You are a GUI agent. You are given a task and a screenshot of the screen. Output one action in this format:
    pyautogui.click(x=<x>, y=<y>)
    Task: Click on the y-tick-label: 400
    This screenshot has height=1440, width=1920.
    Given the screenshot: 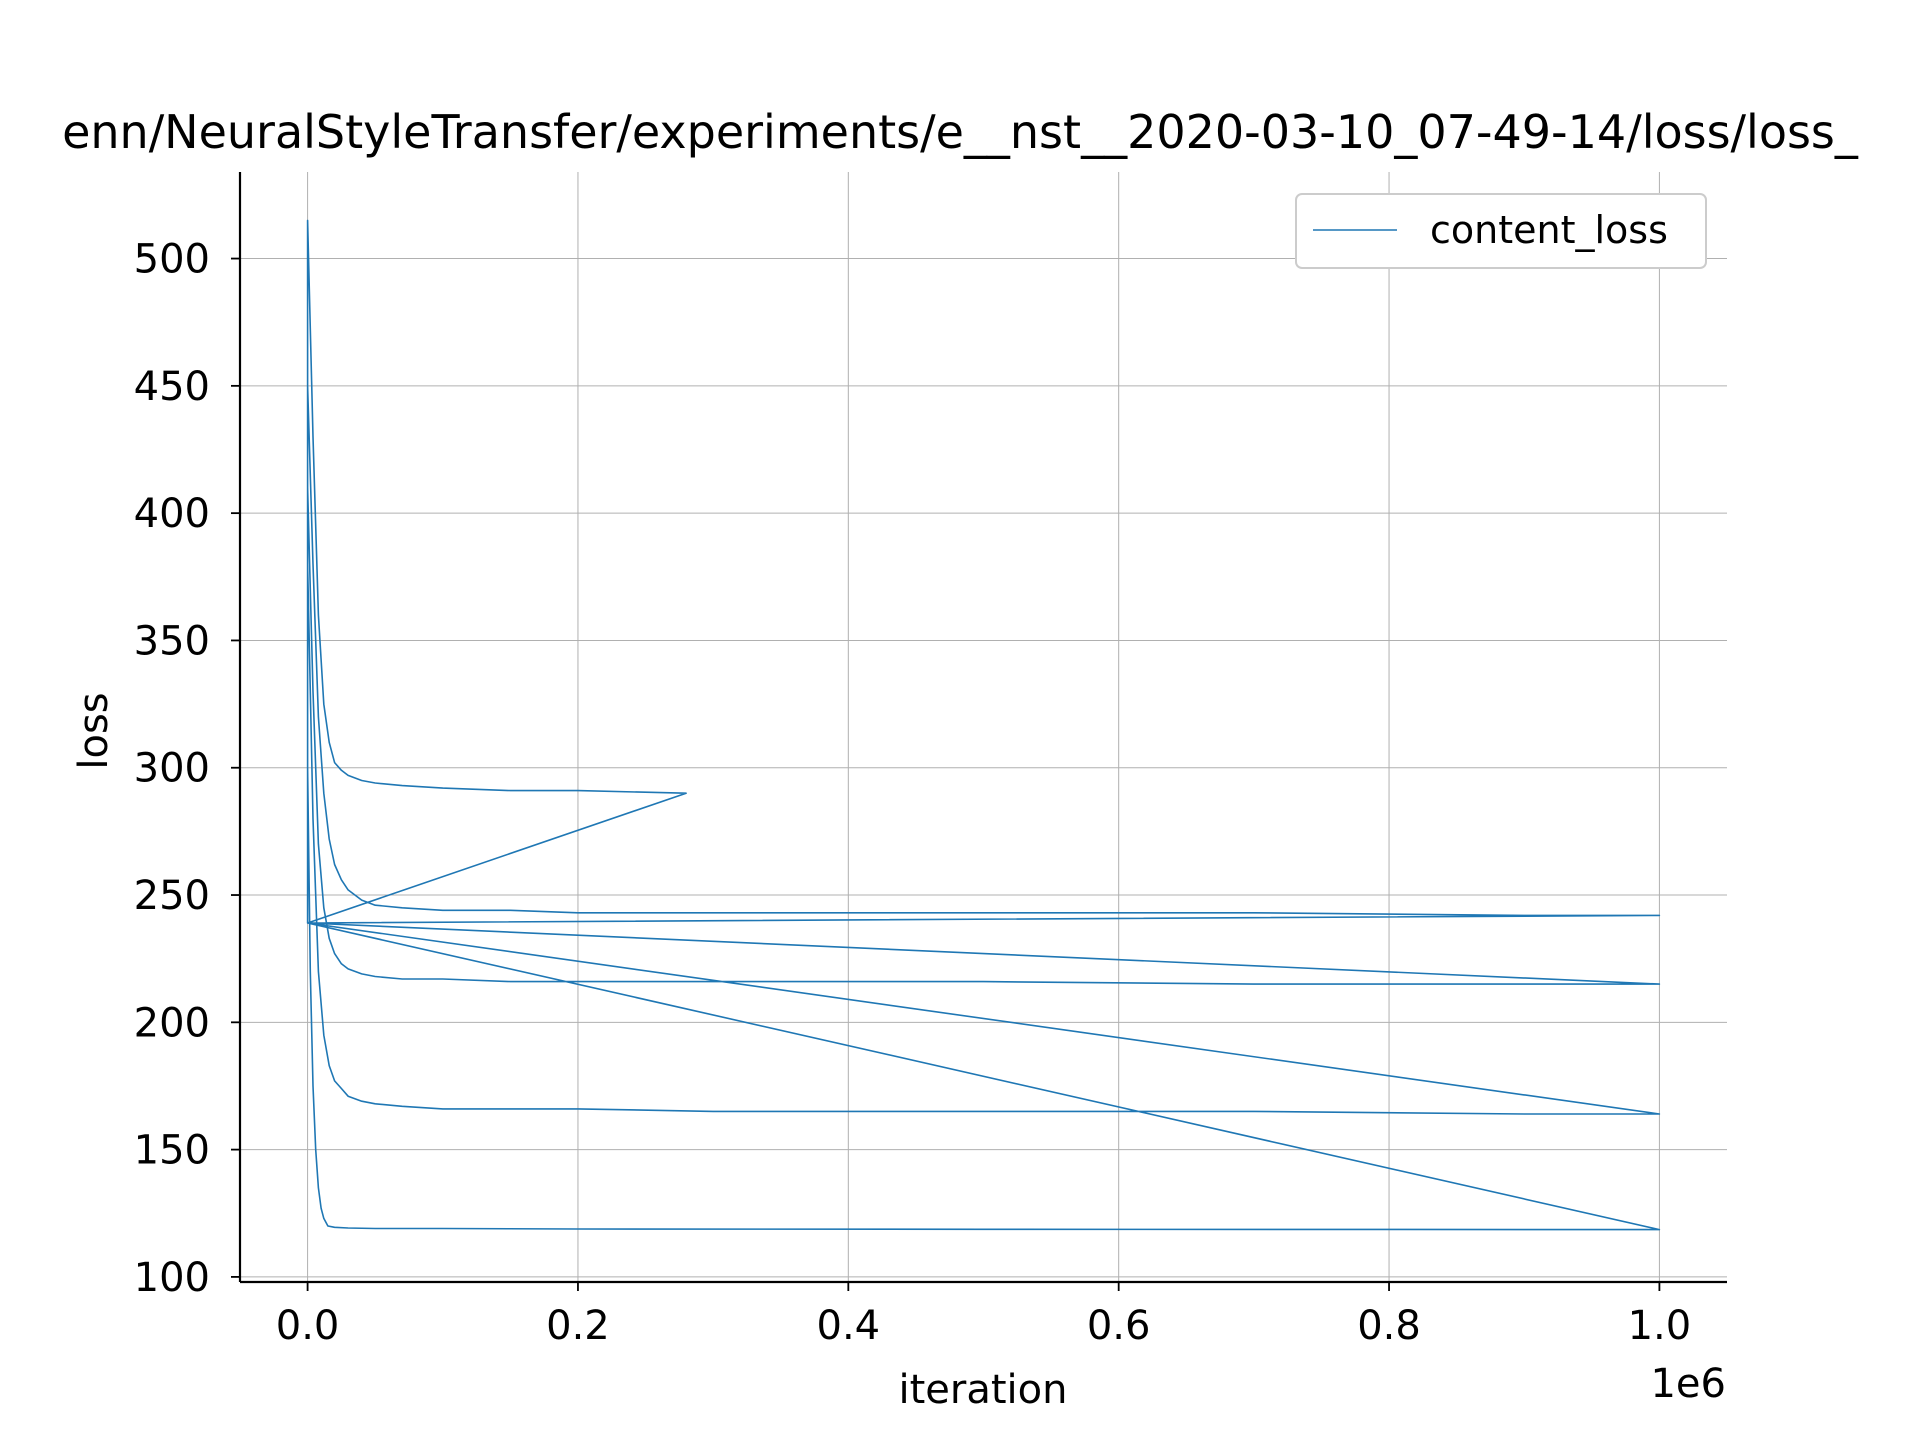 What is the action you would take?
    pyautogui.click(x=172, y=514)
    